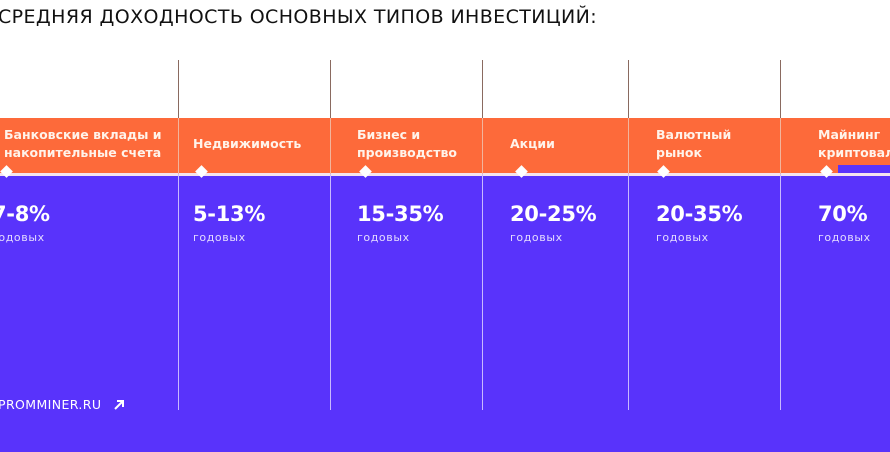  Describe the element at coordinates (849, 134) in the screenshot. I see `category-label-line1: Майнинг` at that location.